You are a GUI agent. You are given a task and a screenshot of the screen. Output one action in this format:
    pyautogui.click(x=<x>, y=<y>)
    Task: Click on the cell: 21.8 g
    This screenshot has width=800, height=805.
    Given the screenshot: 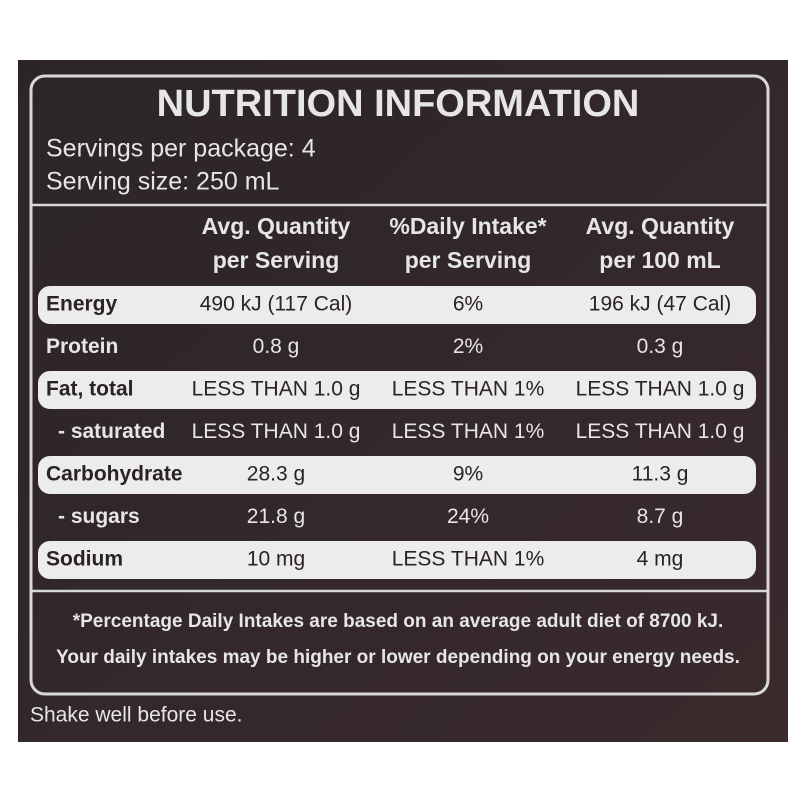 What is the action you would take?
    pyautogui.click(x=276, y=516)
    